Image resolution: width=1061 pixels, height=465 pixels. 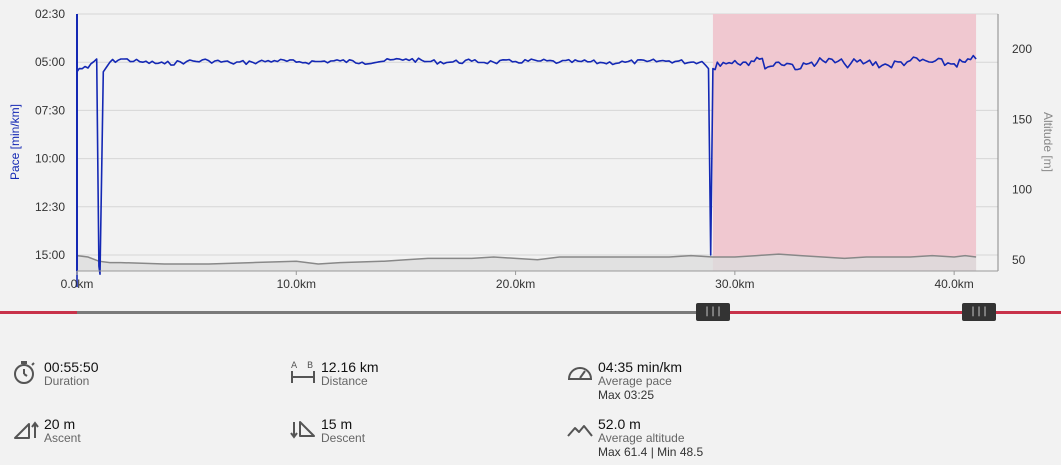 What do you see at coordinates (50, 110) in the screenshot?
I see `pace-tick-label: 07:30` at bounding box center [50, 110].